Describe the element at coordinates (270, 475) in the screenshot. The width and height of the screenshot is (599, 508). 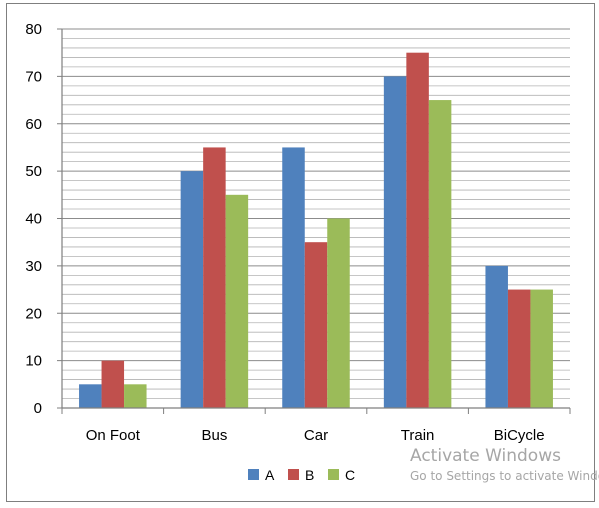
I see `legend-label-a: A` at that location.